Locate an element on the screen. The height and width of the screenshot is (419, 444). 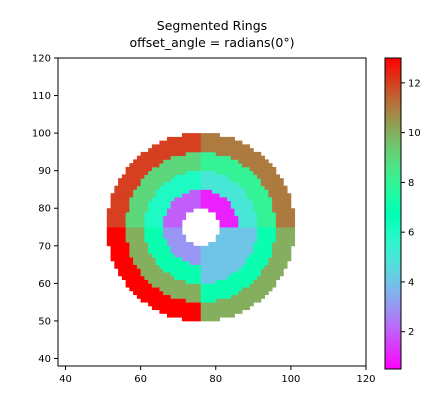
x-tick-label: 120 is located at coordinates (365, 379).